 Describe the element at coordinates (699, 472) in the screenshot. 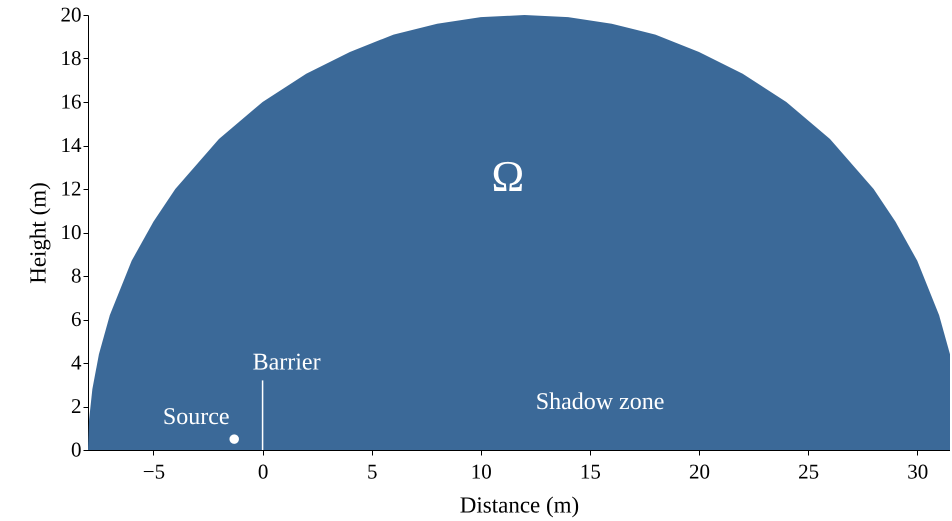

I see `x-tick-label: 20` at that location.